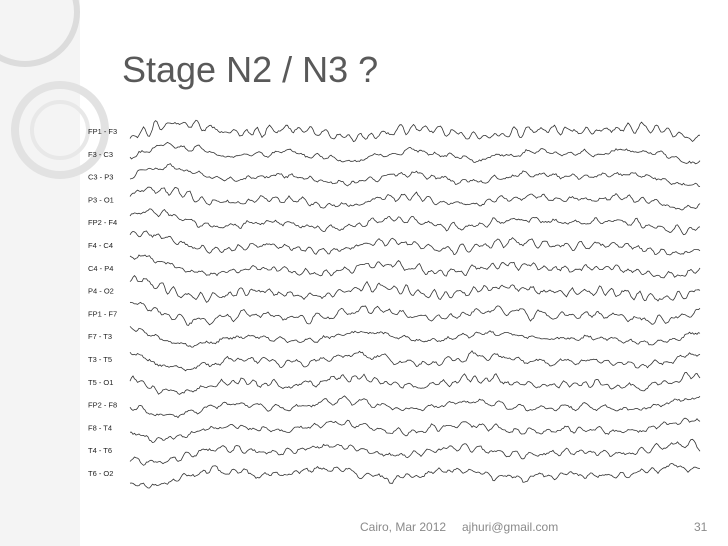 This screenshot has height=546, width=728. Describe the element at coordinates (102, 222) in the screenshot. I see `channel-label: FP2 - F4` at that location.